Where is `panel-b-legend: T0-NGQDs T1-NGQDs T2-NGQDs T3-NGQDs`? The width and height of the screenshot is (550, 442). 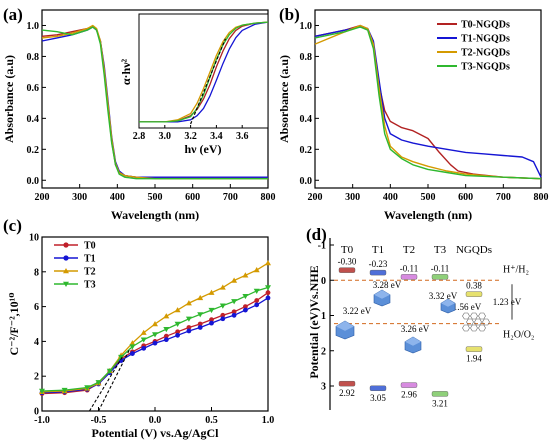
panel-b-legend: T0-NGQDs T1-NGQDs T2-NGQDs T3-NGQDs is located at coordinates (473, 46).